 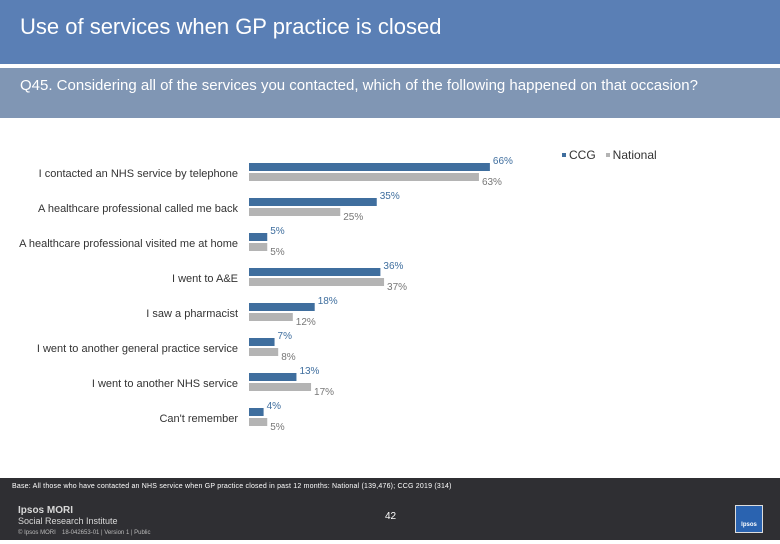 I want to click on legend-item-ccg: CCG, so click(x=579, y=155).